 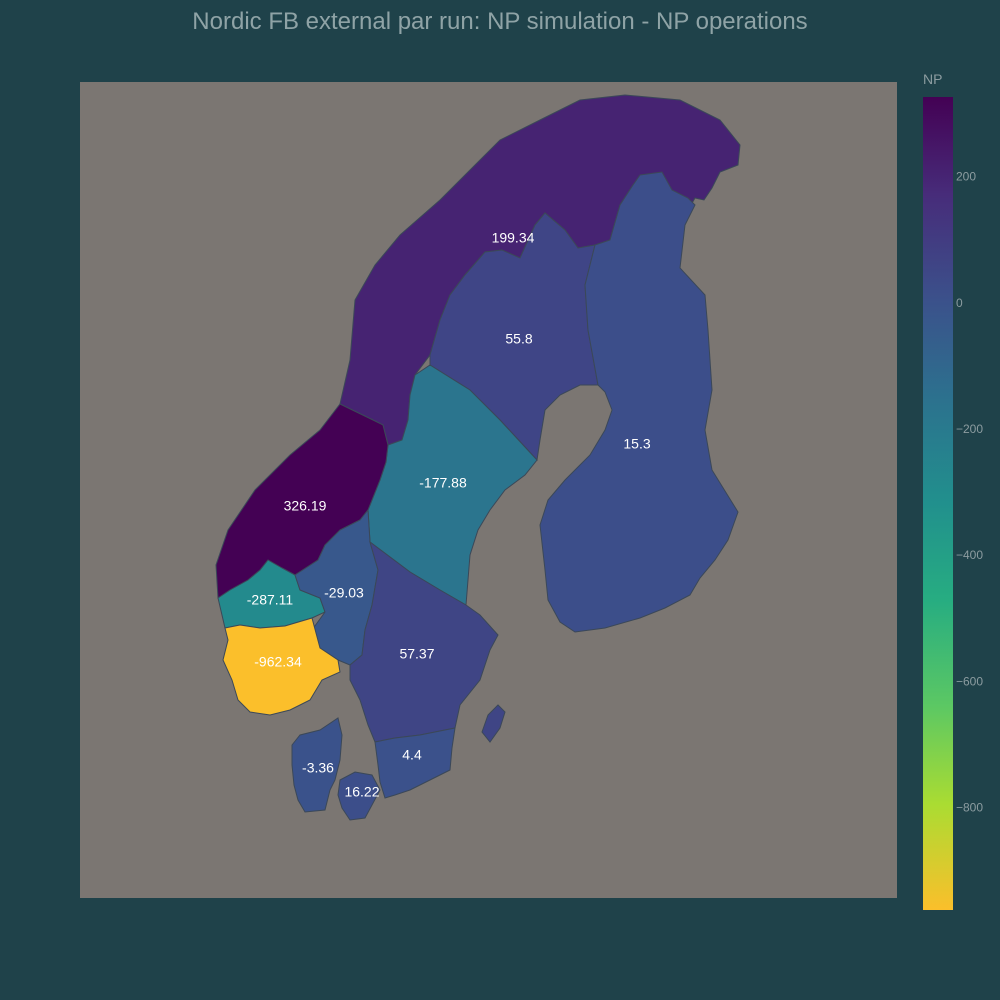 I want to click on region-SE1, so click(x=514, y=337).